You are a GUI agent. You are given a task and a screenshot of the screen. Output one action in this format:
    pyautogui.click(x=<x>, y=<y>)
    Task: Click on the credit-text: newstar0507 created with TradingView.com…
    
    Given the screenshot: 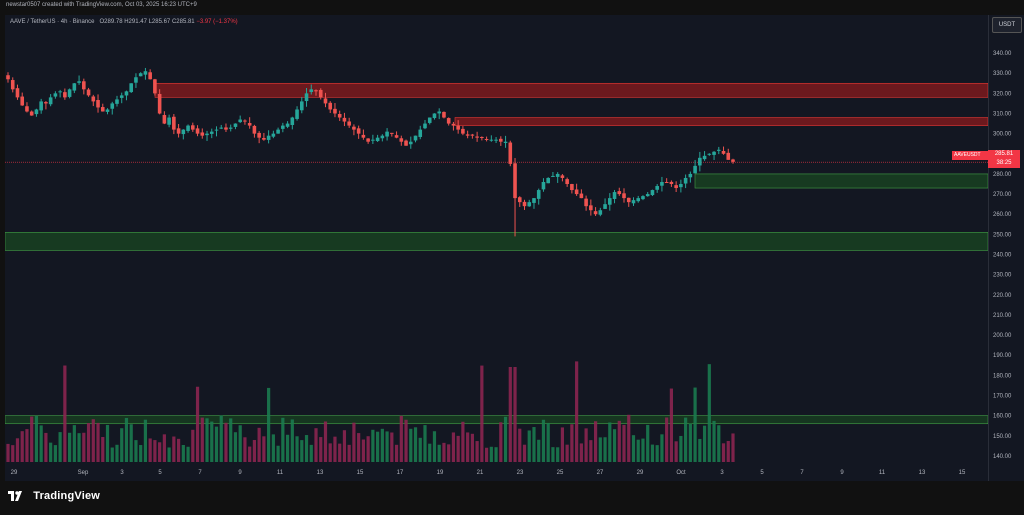 What is the action you would take?
    pyautogui.click(x=101, y=5)
    